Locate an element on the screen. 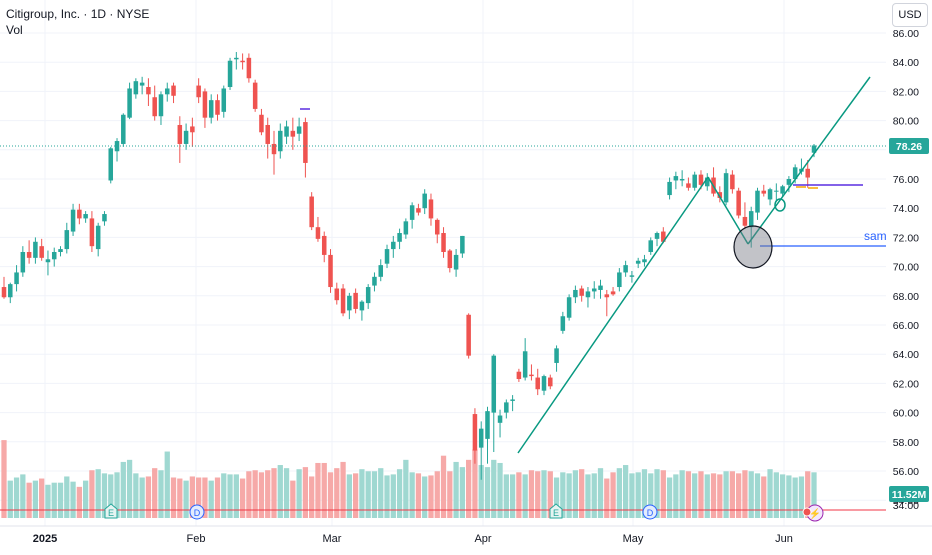 Image resolution: width=932 pixels, height=555 pixels. volume-badge-text: 11.52M is located at coordinates (909, 495).